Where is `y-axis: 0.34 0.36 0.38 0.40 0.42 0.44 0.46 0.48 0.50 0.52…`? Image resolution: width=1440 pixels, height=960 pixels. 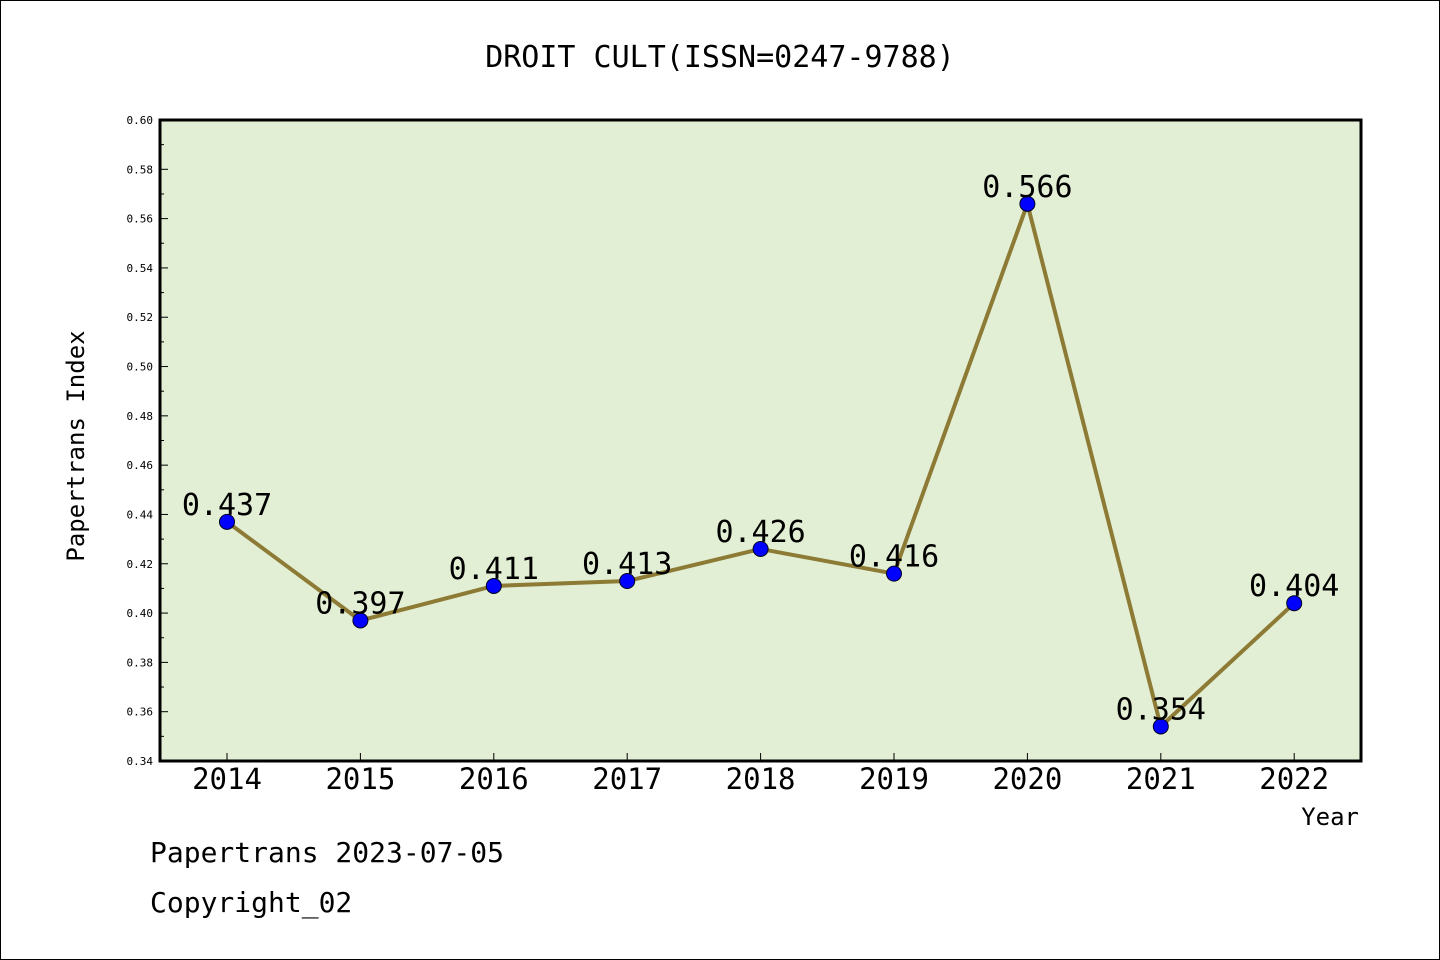
y-axis: 0.34 0.36 0.38 0.40 0.42 0.44 0.46 0.48 0.50 0.52… is located at coordinates (147, 441).